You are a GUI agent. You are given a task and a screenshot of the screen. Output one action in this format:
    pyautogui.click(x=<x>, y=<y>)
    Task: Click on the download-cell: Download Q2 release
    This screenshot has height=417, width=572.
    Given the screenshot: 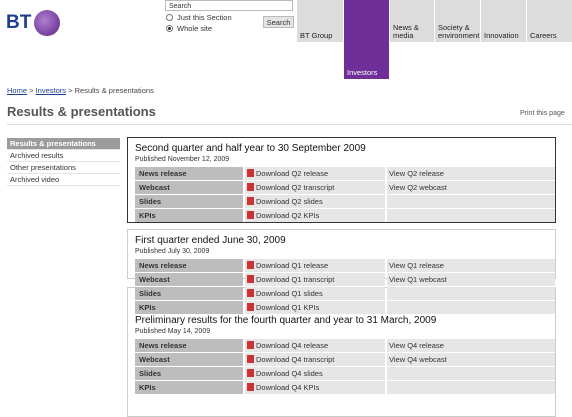 What is the action you would take?
    pyautogui.click(x=315, y=173)
    